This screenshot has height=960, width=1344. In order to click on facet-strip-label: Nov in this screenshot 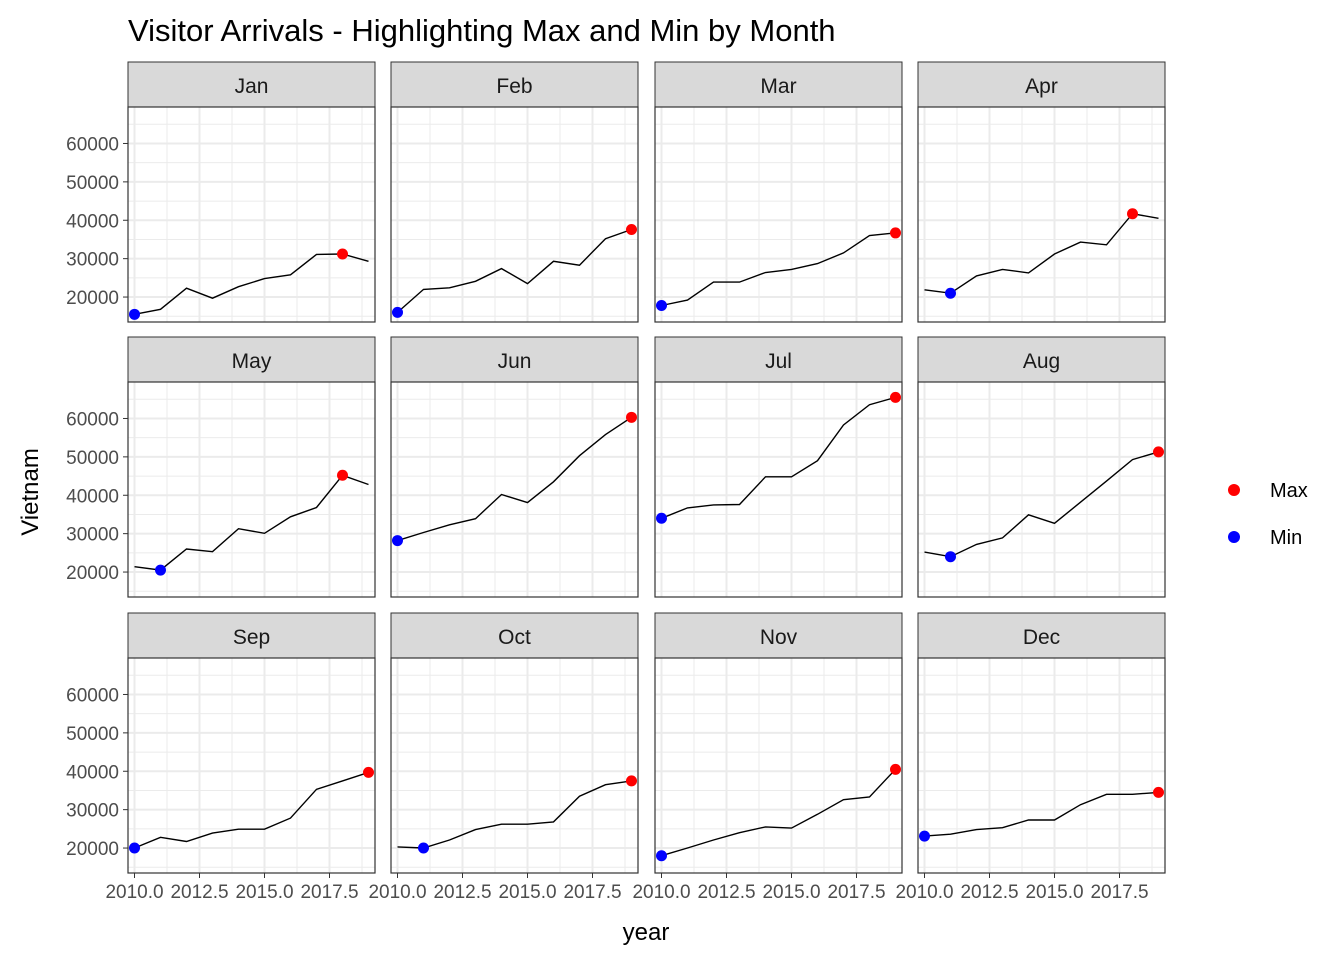, I will do `click(779, 637)`.